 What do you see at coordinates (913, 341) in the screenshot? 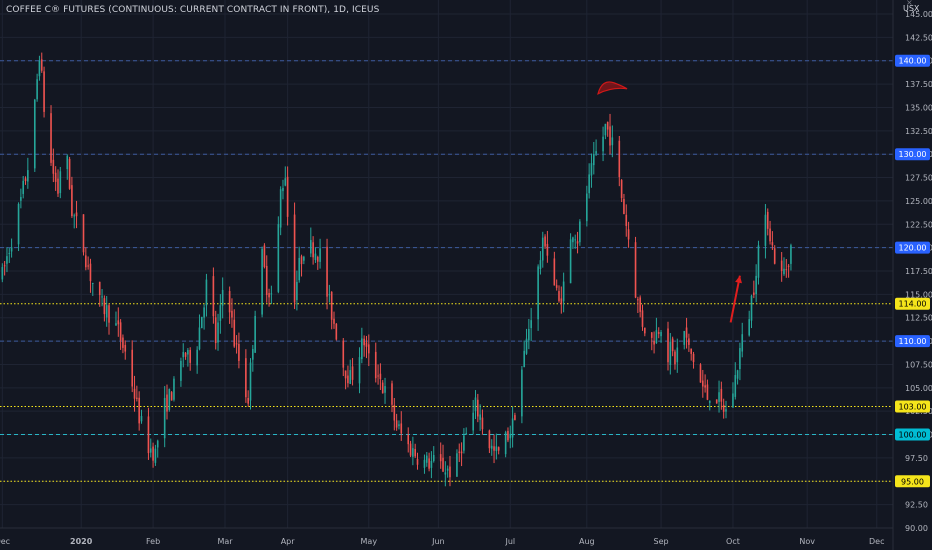
I see `level-badge-label: 110.00` at bounding box center [913, 341].